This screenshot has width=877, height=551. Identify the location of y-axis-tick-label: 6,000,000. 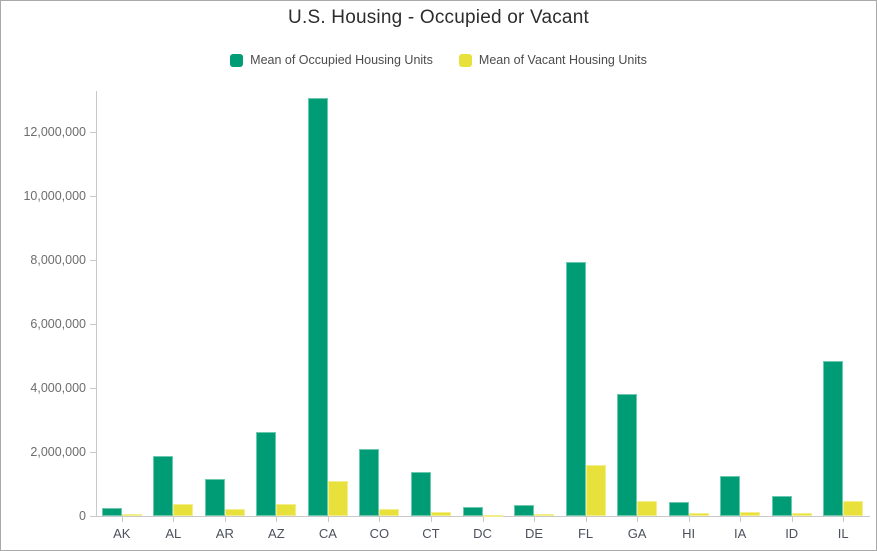
(58, 323).